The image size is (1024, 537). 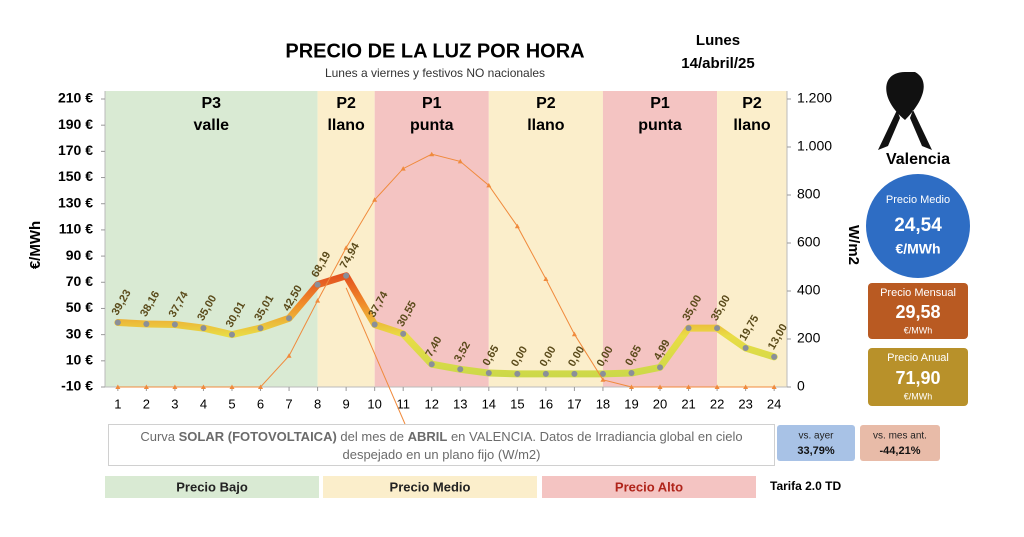 I want to click on x-tick-label: 9, so click(x=346, y=403).